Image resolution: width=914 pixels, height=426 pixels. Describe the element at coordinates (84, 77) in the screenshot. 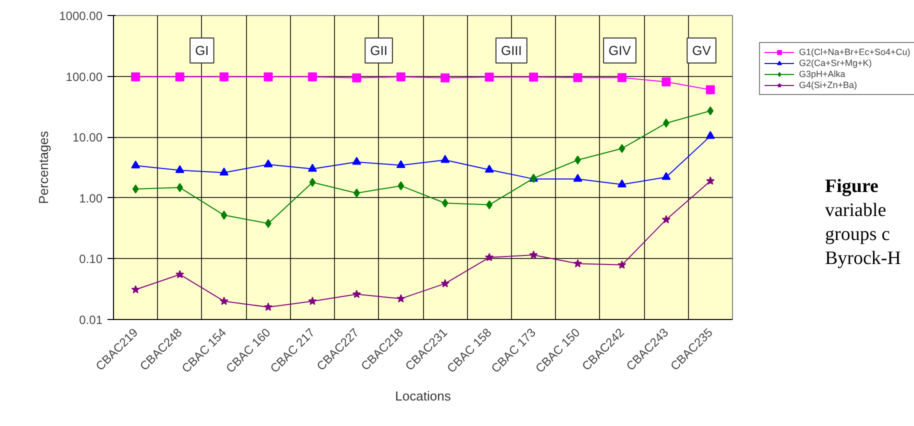

I see `y-tick-label: 100.00` at that location.